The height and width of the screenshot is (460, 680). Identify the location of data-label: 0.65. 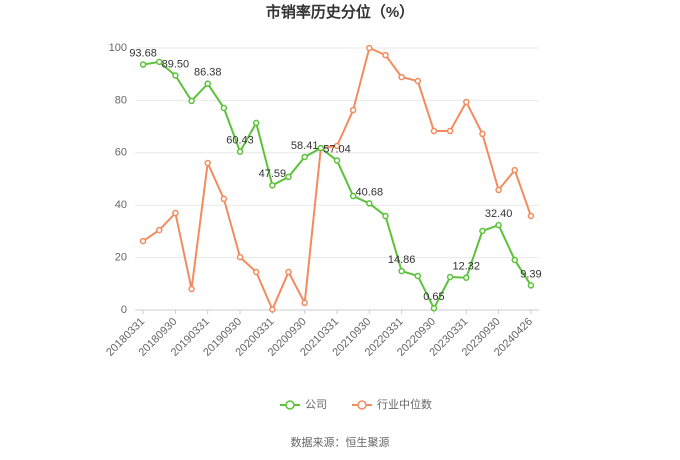
(433, 297).